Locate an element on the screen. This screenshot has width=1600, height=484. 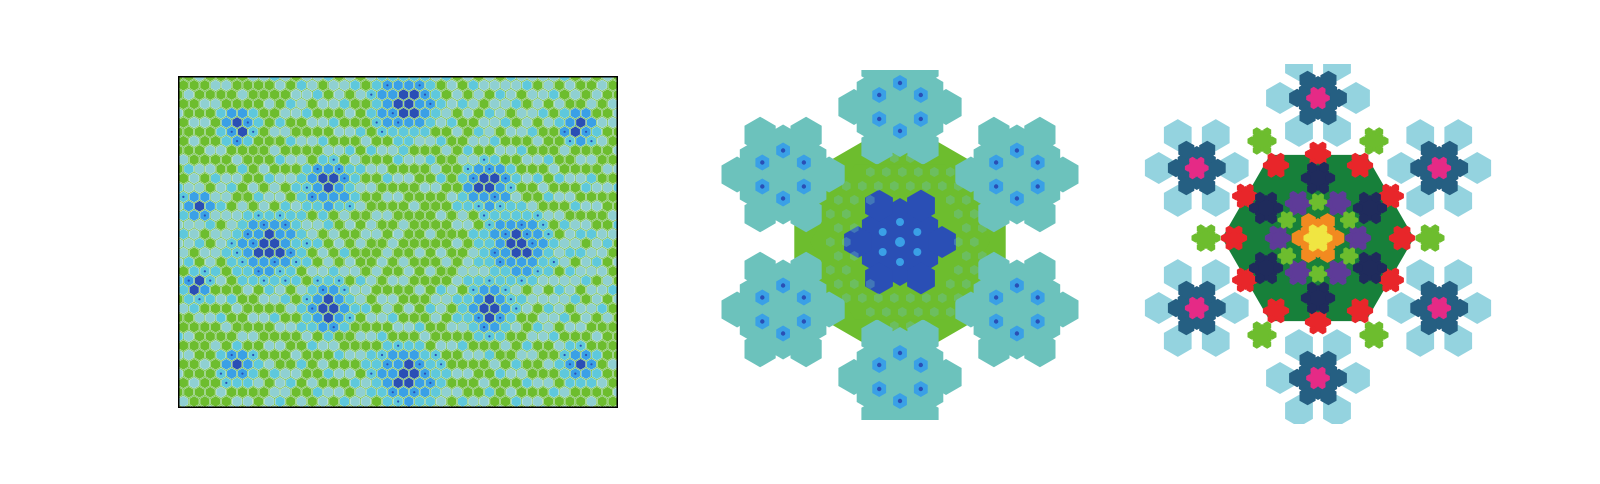
steel-flower is located at coordinates (1439, 168).